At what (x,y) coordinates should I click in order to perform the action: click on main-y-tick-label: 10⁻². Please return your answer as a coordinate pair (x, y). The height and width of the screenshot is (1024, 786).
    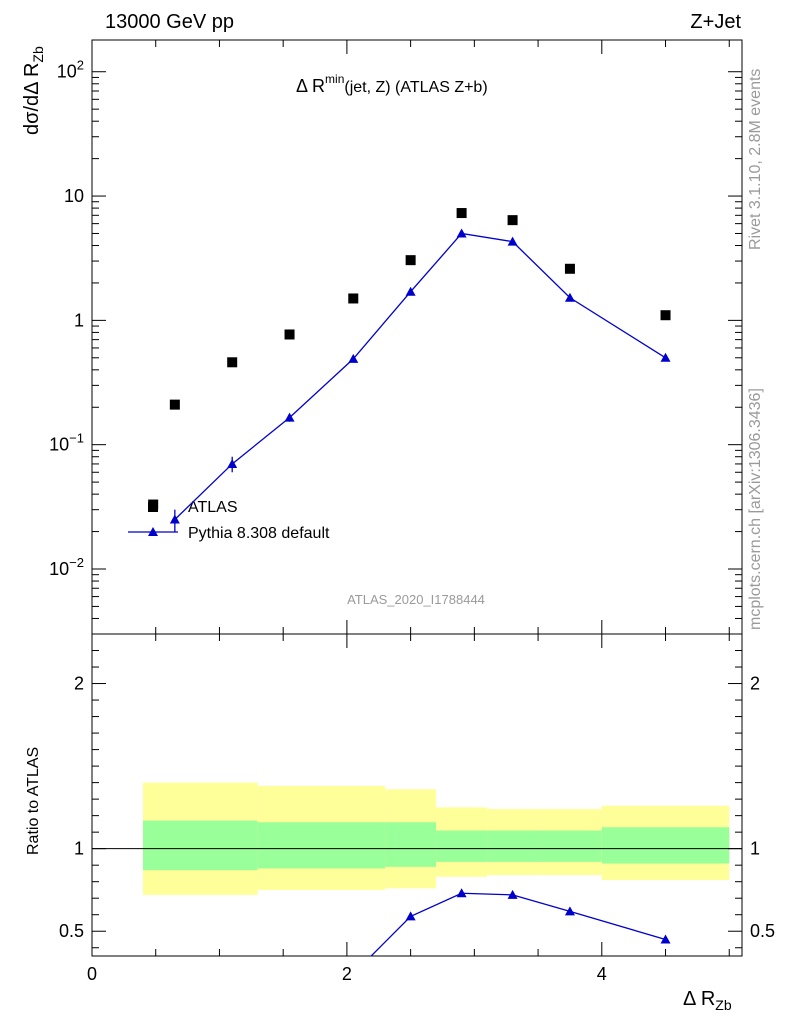
    Looking at the image, I should click on (66, 567).